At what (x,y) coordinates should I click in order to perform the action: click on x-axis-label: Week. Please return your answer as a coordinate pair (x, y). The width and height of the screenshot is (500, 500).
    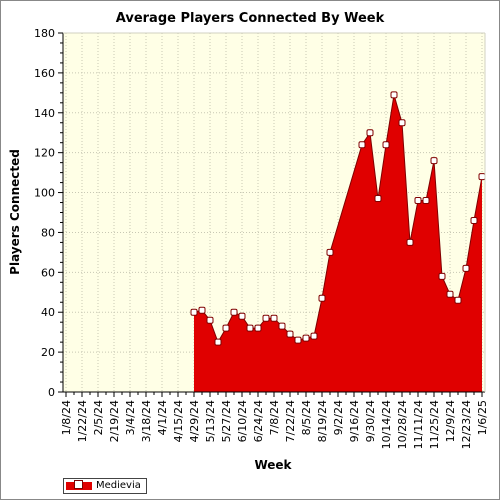
    Looking at the image, I should click on (273, 465).